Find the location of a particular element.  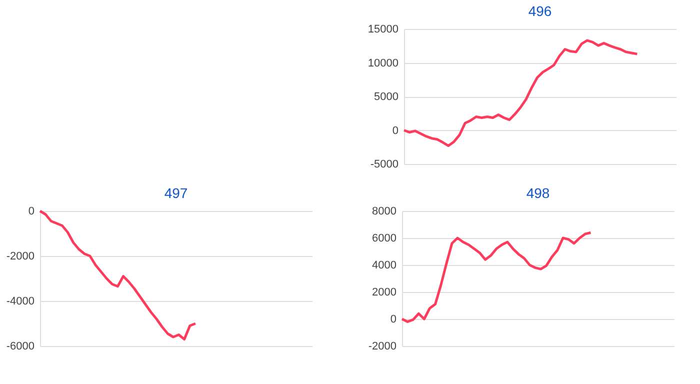

y-tick-label: 4000 is located at coordinates (384, 266).